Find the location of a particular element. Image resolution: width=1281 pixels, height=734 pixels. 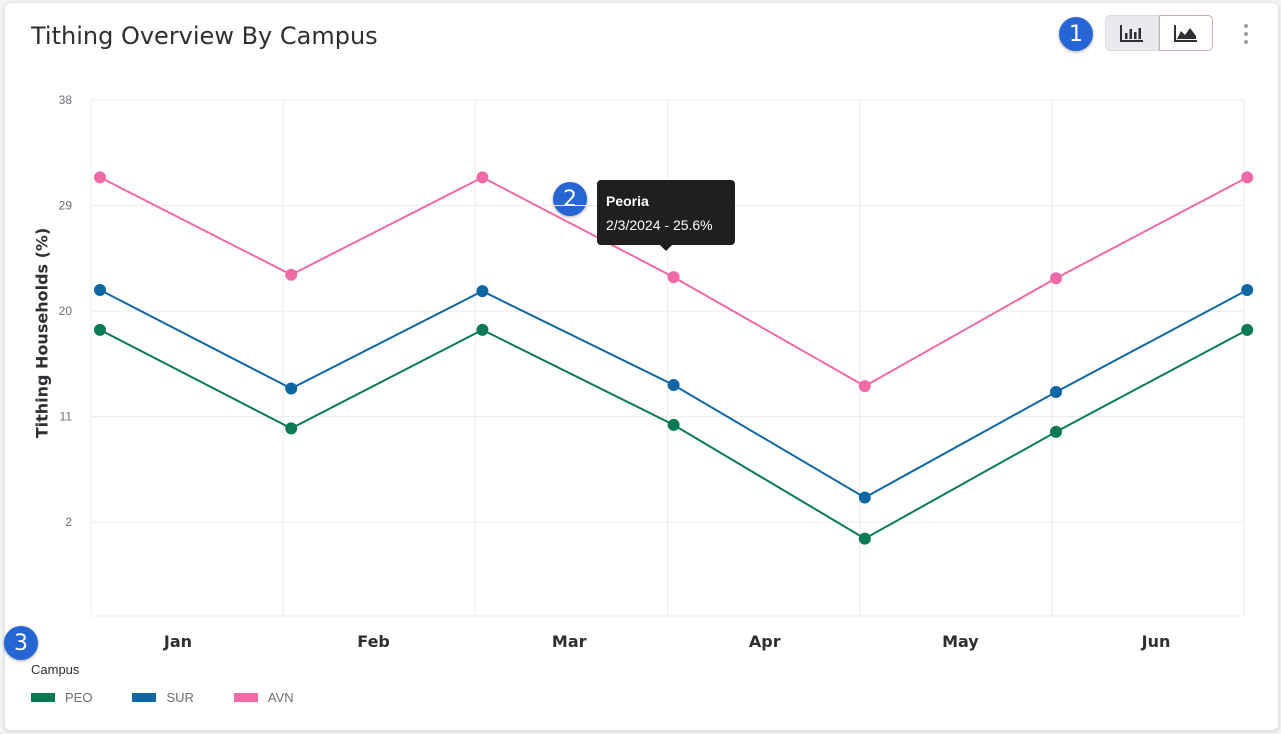

legend-label: PEO is located at coordinates (79, 697).